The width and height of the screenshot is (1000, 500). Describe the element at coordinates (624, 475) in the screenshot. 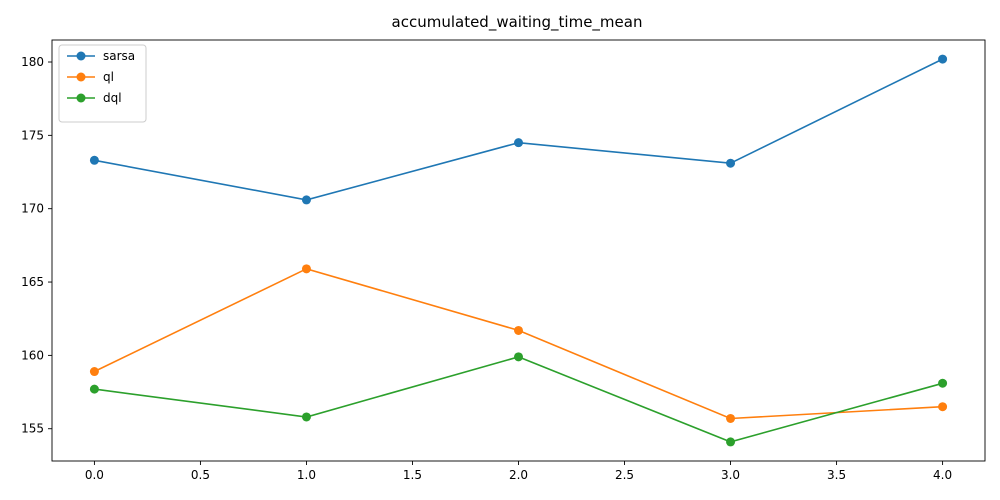

I see `x-tick-label: 2.5` at that location.